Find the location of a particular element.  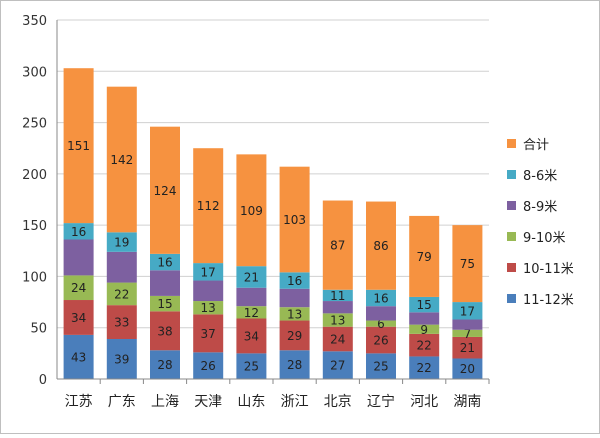

legend: 合计 8-6米 8-9米 9-10米 10-11米 11-12米 is located at coordinates (540, 223).